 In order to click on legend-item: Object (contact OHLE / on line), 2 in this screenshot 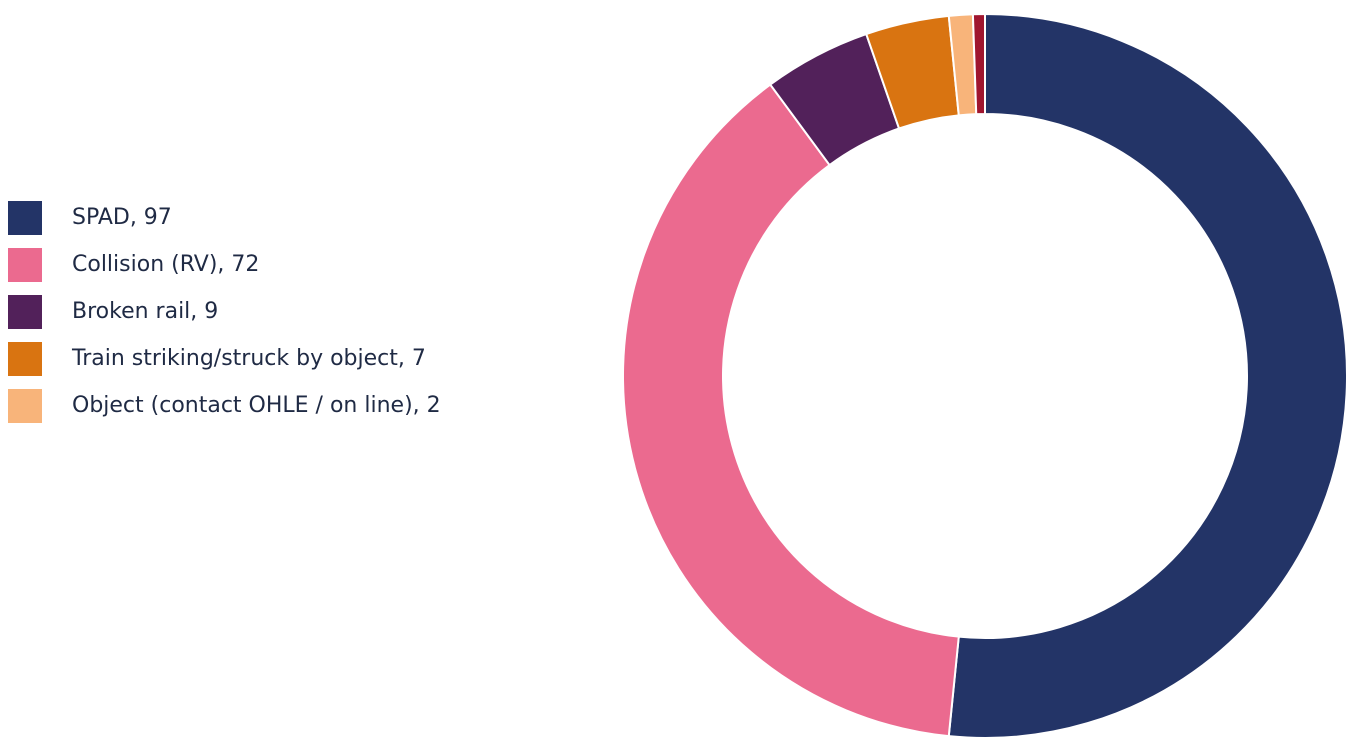, I will do `click(224, 405)`.